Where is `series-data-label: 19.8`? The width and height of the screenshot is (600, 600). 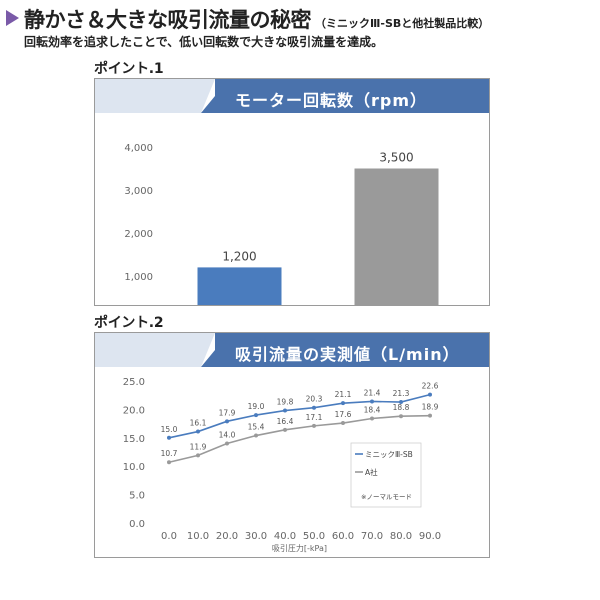
series-data-label: 19.8 is located at coordinates (285, 402).